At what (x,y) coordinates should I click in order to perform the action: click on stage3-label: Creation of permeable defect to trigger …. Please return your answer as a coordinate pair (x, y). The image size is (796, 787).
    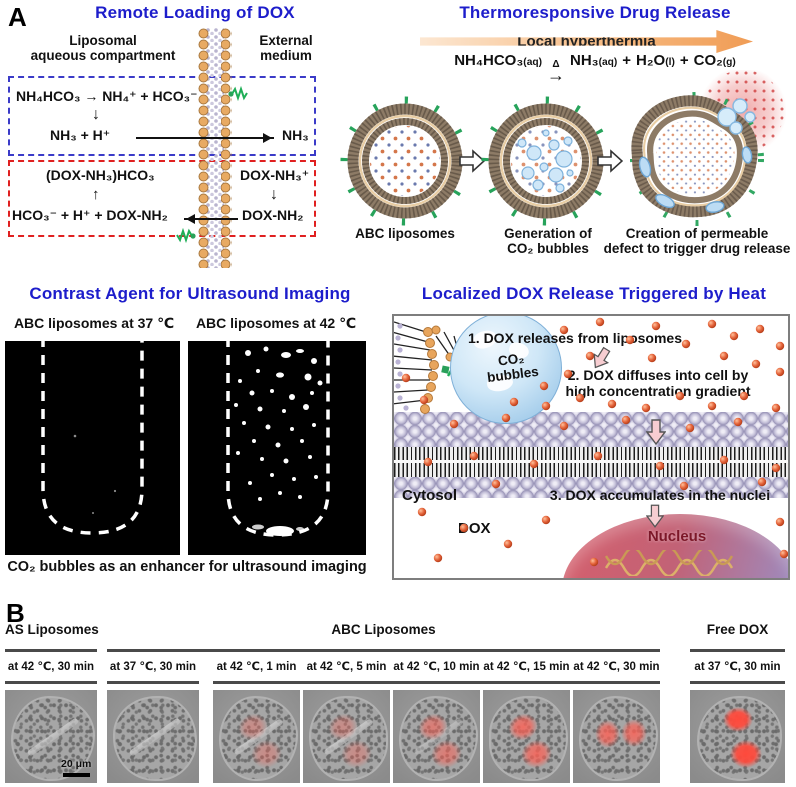
    Looking at the image, I should click on (697, 241).